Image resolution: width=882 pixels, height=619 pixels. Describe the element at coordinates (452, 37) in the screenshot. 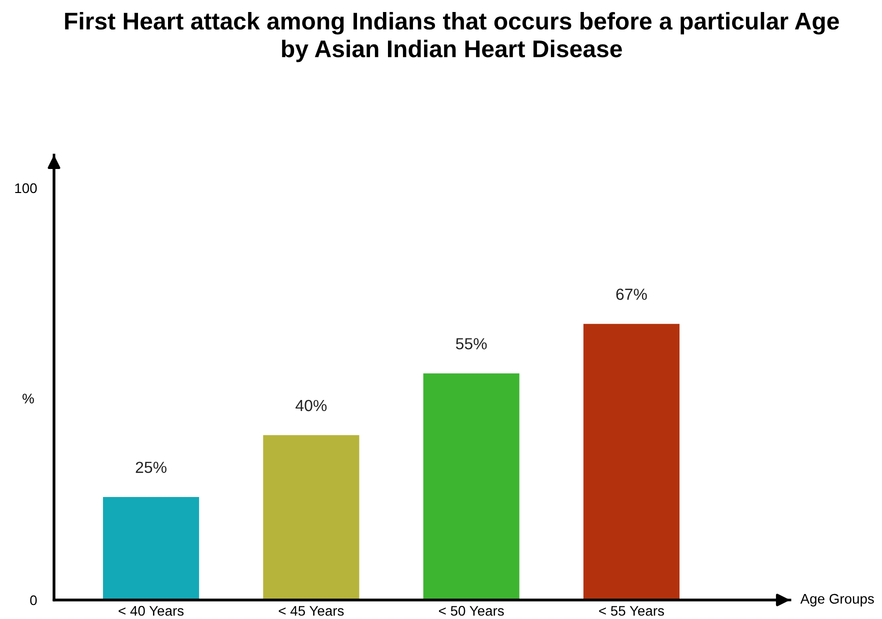

I see `chart-title: First Heart attack among Indians that occurs before a particular Age by Asian Indian Heart Disease` at that location.